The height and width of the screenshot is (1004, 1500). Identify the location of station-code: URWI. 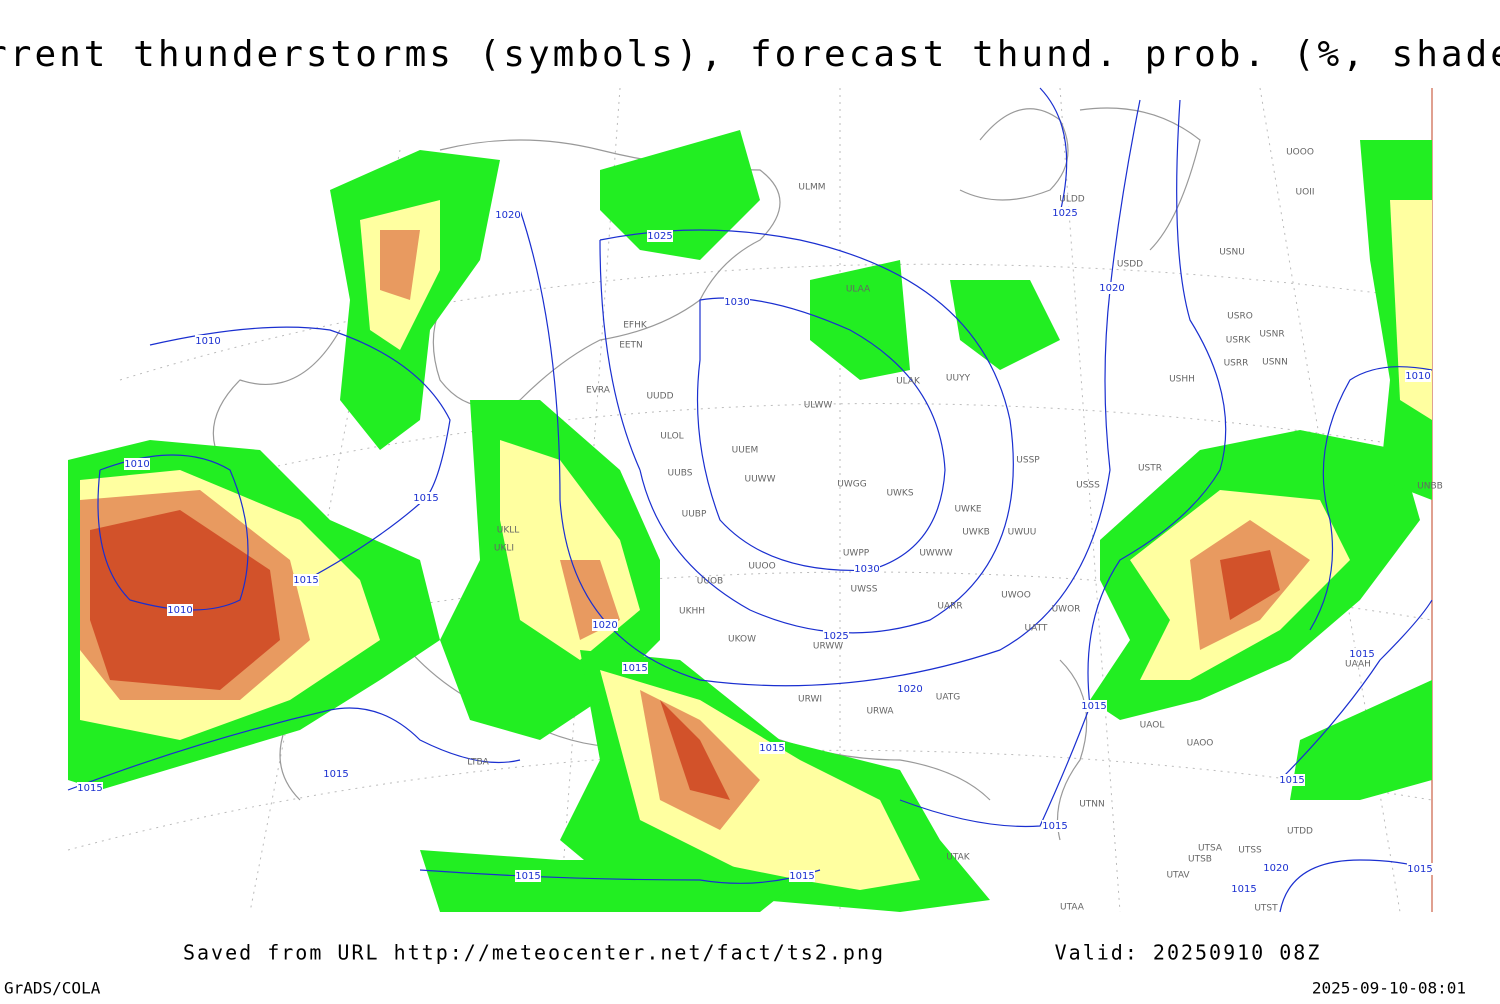
(810, 700).